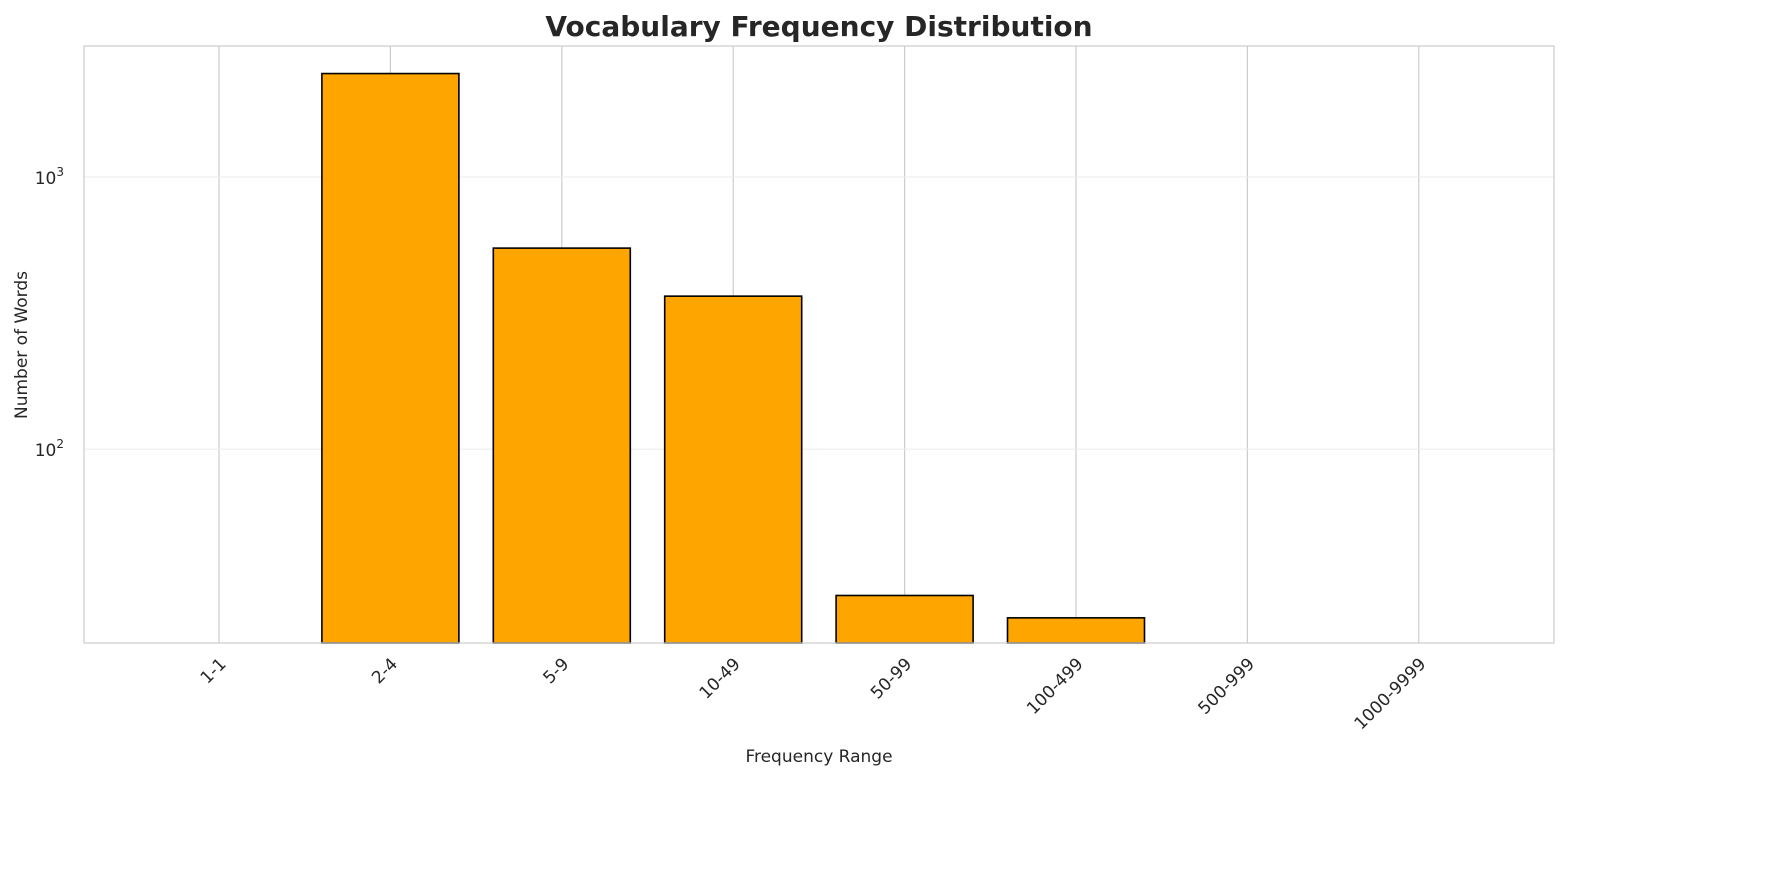 The image size is (1783, 885). What do you see at coordinates (818, 757) in the screenshot?
I see `x-axis-label: Frequency Range` at bounding box center [818, 757].